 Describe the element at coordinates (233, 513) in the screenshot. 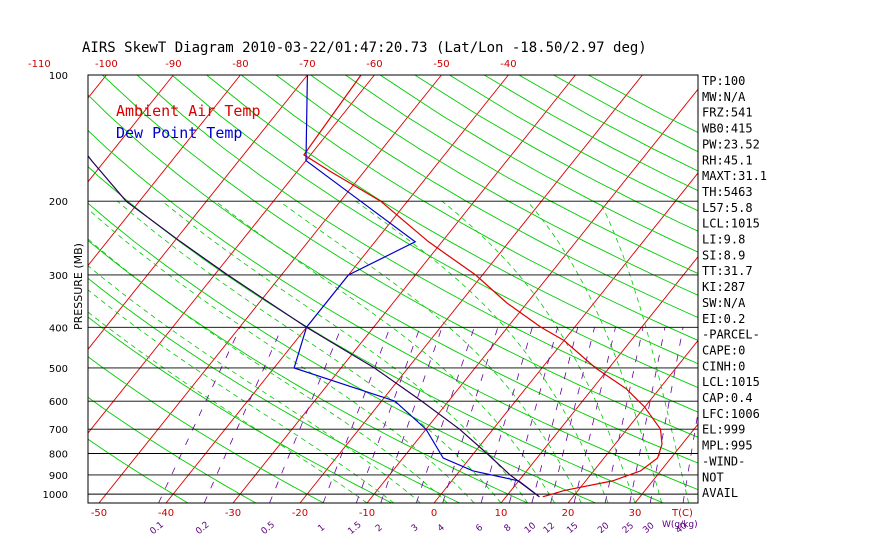

I see `bottom-tick-label: -30` at that location.